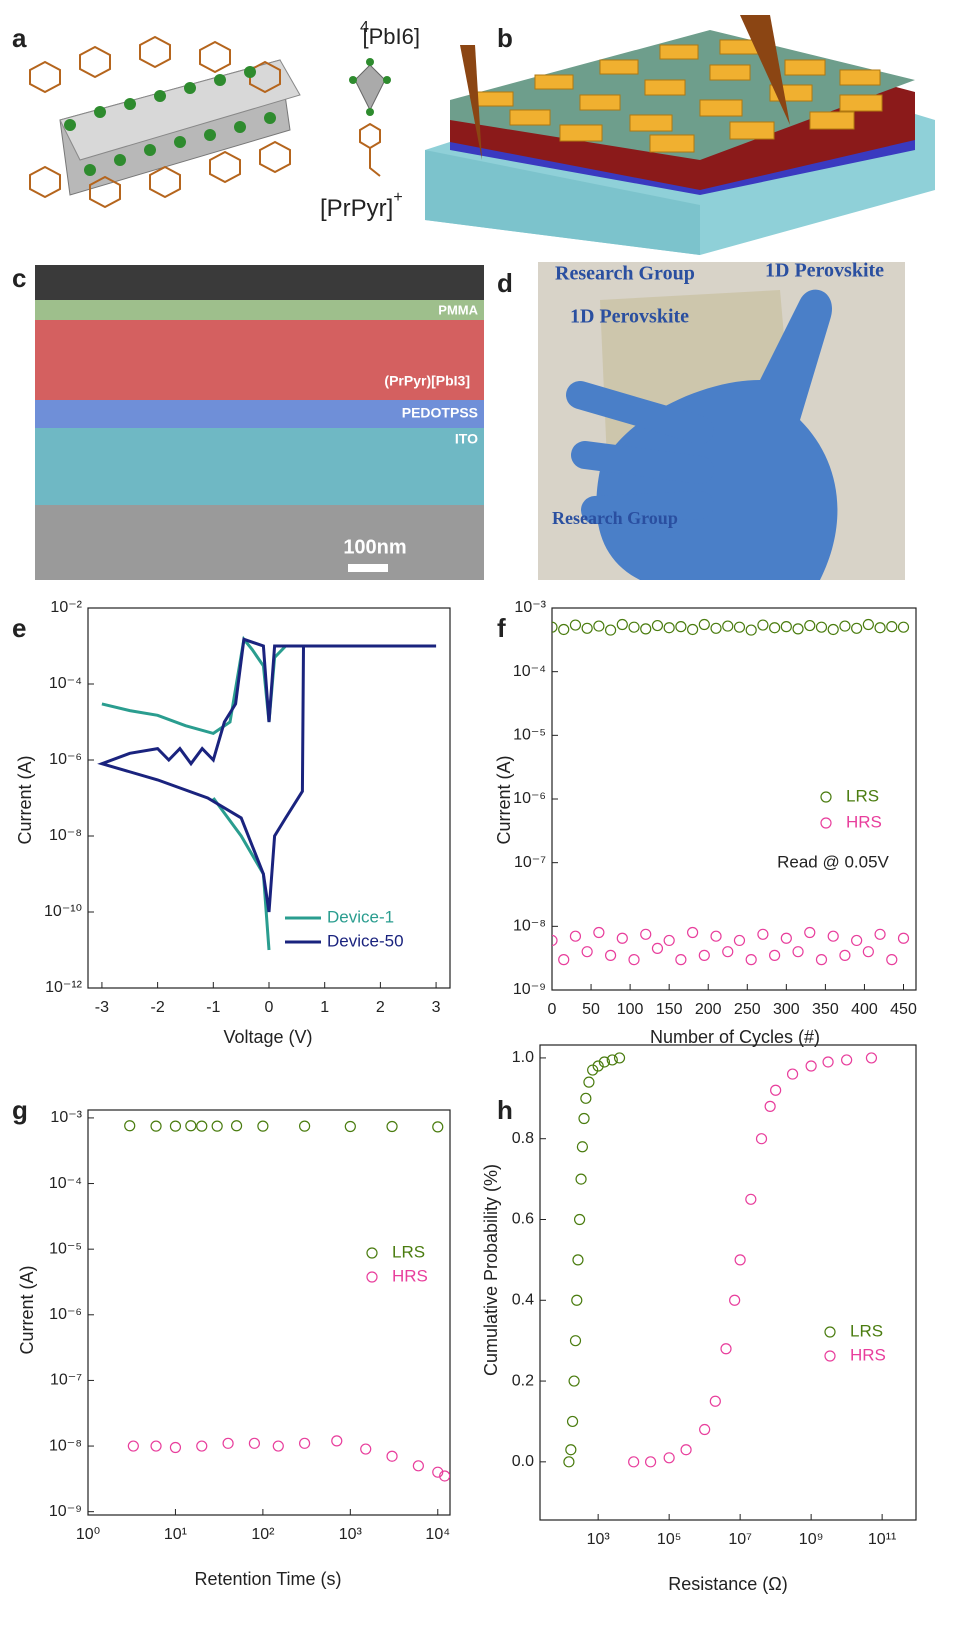 The width and height of the screenshot is (968, 1639). Describe the element at coordinates (20, 1110) in the screenshot. I see `panel-label: g` at that location.